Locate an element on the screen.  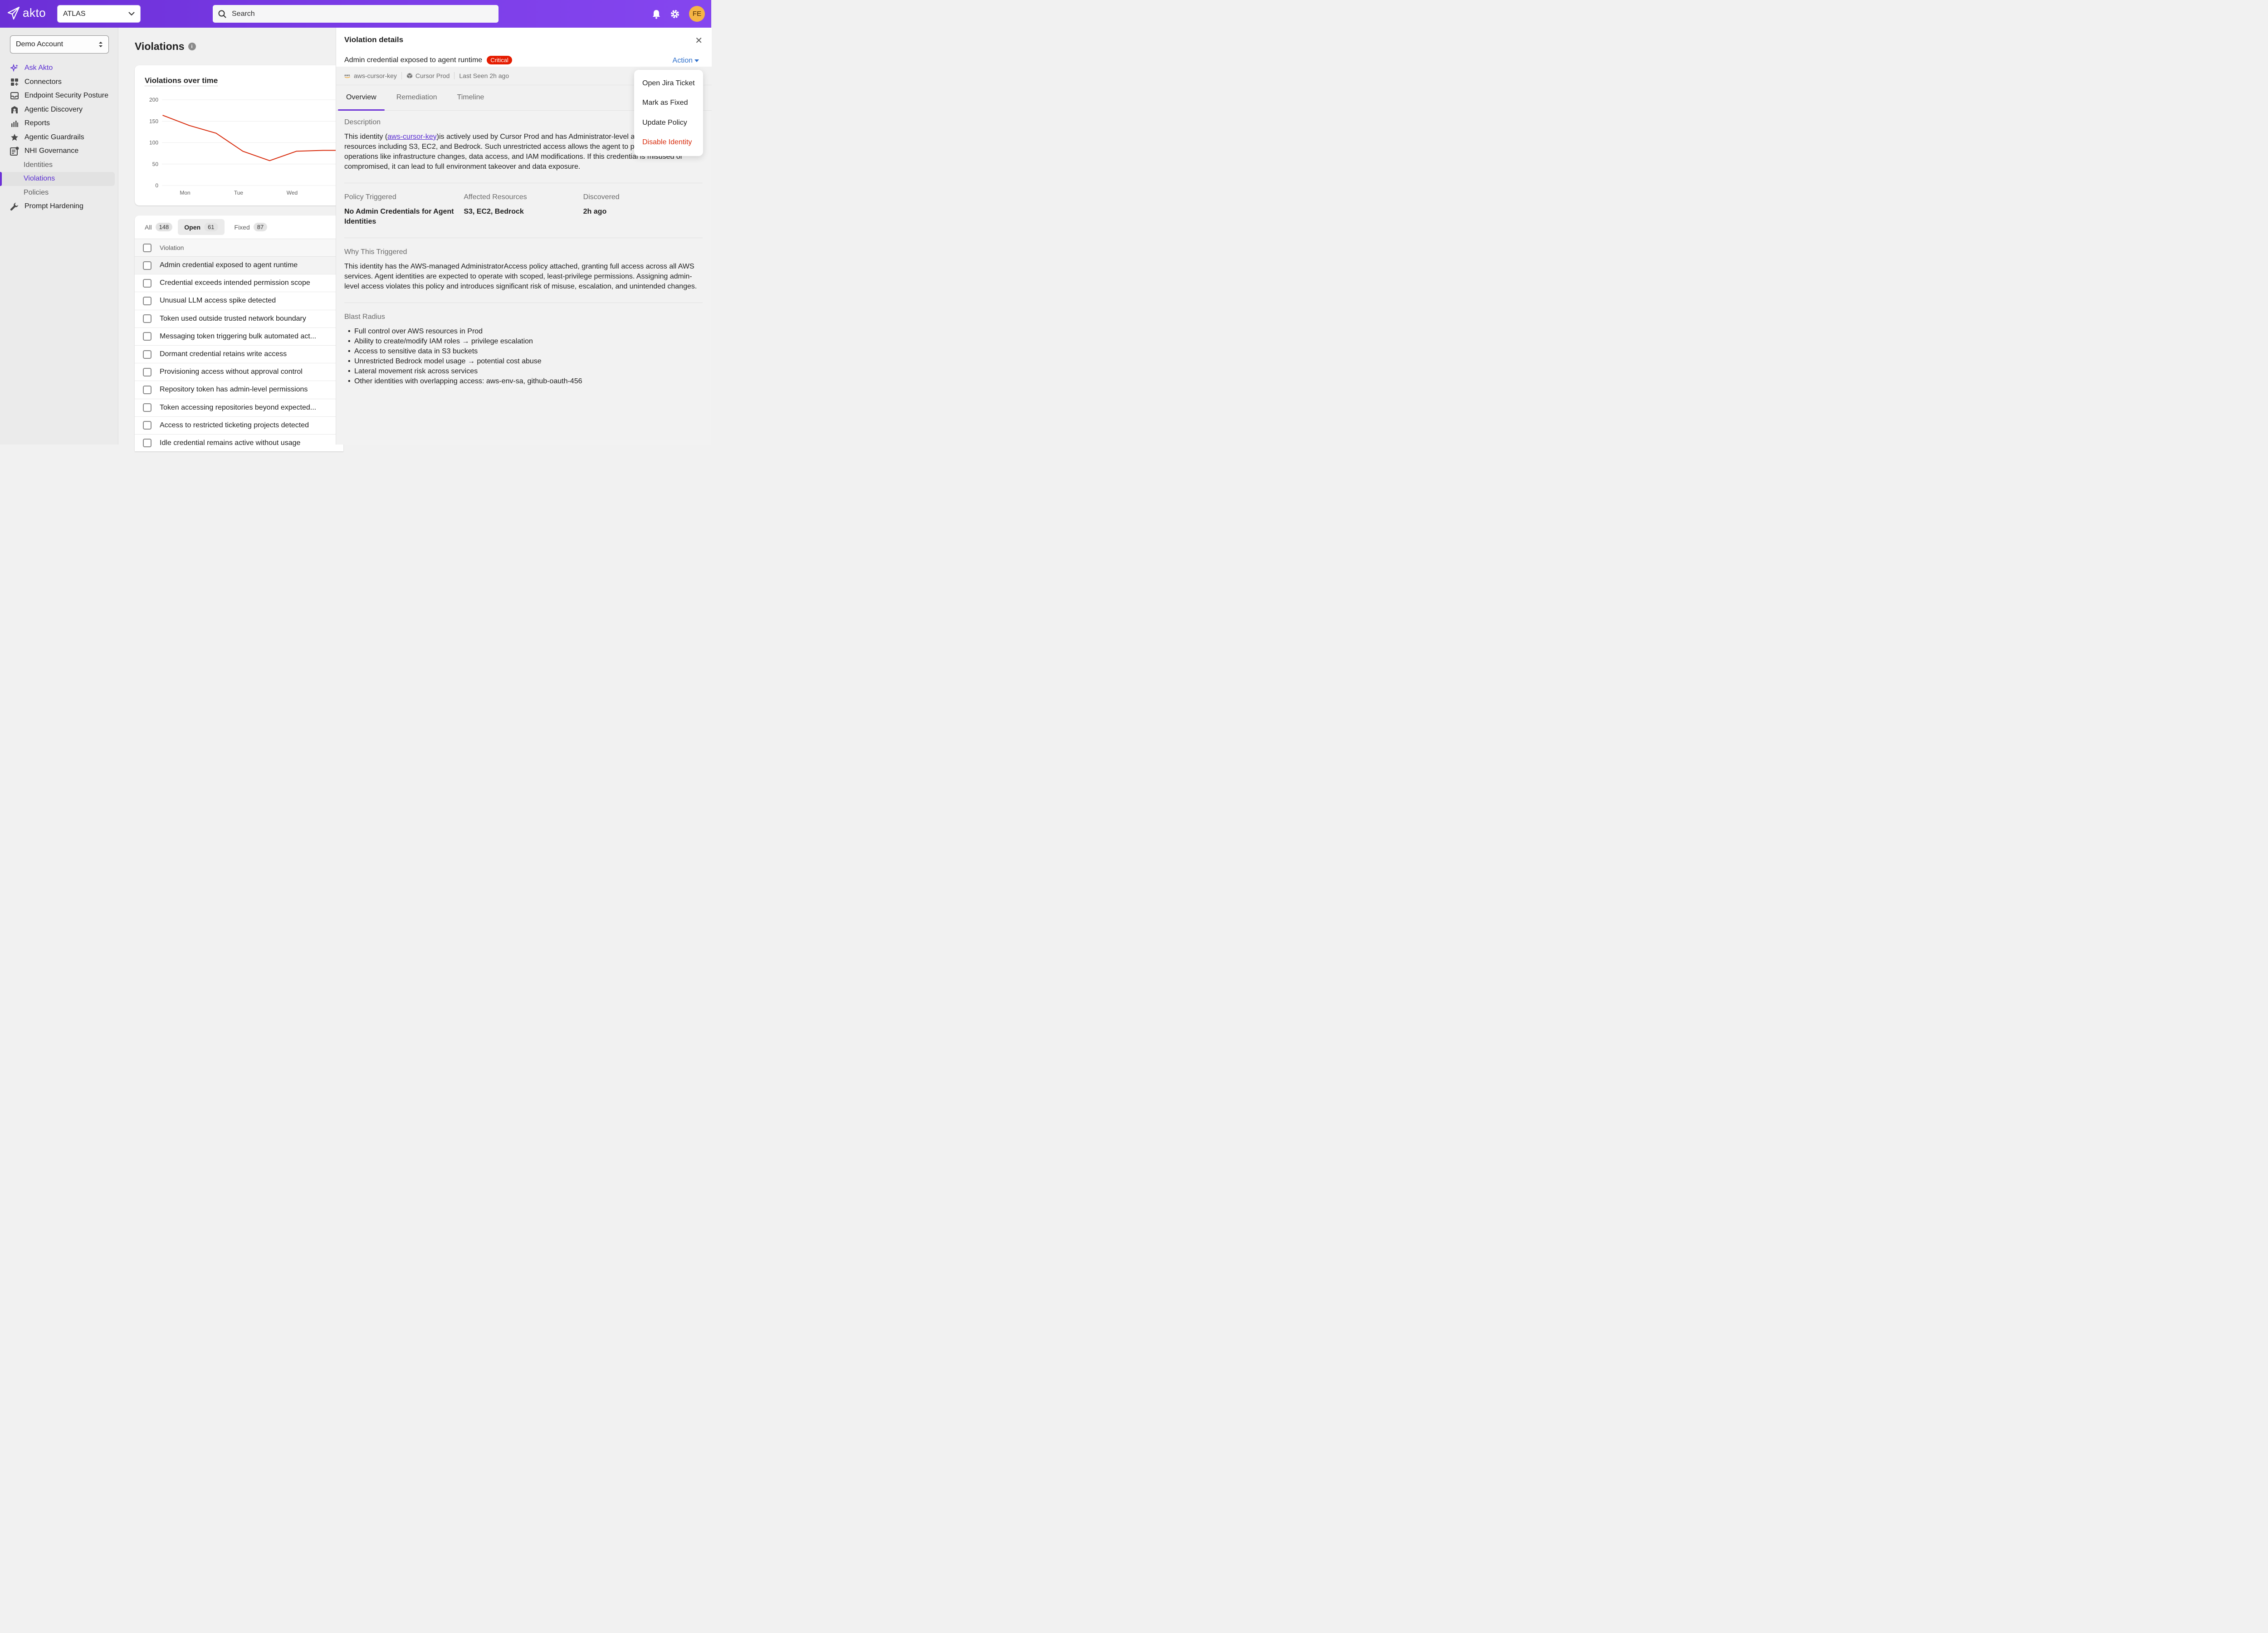
tab-all: All 148 is located at coordinates (158, 227).